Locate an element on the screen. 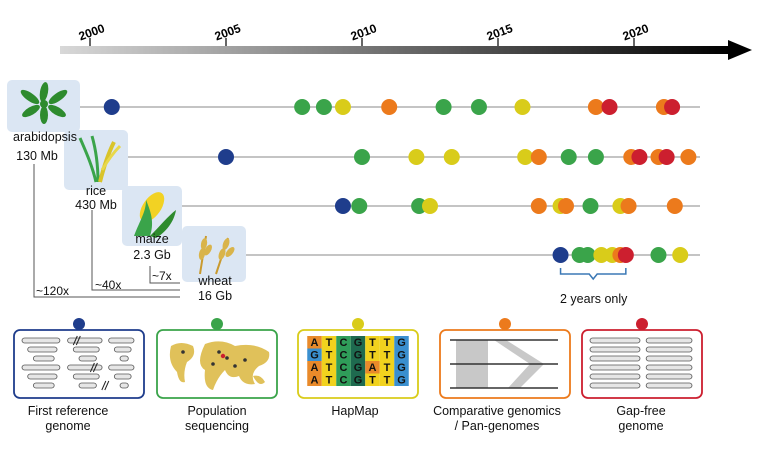 This screenshot has width=771, height=459. ratio-rice: ~40x is located at coordinates (108, 285).